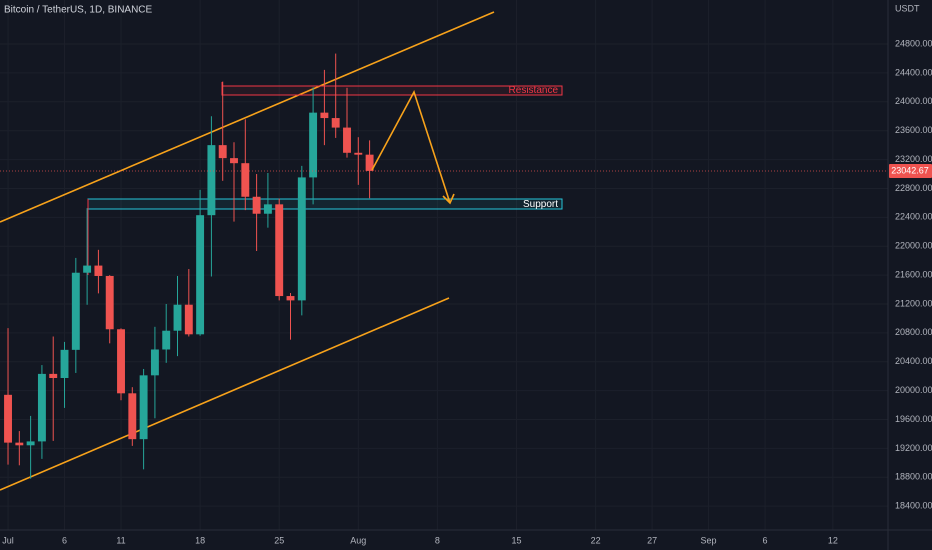 This screenshot has height=550, width=932. Describe the element at coordinates (516, 540) in the screenshot. I see `x-tick-label: 15` at that location.